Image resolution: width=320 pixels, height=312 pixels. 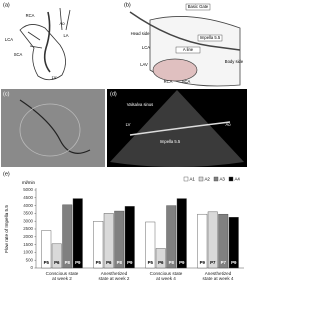 I want to click on y-tick-label: 500, so click(x=30, y=259).